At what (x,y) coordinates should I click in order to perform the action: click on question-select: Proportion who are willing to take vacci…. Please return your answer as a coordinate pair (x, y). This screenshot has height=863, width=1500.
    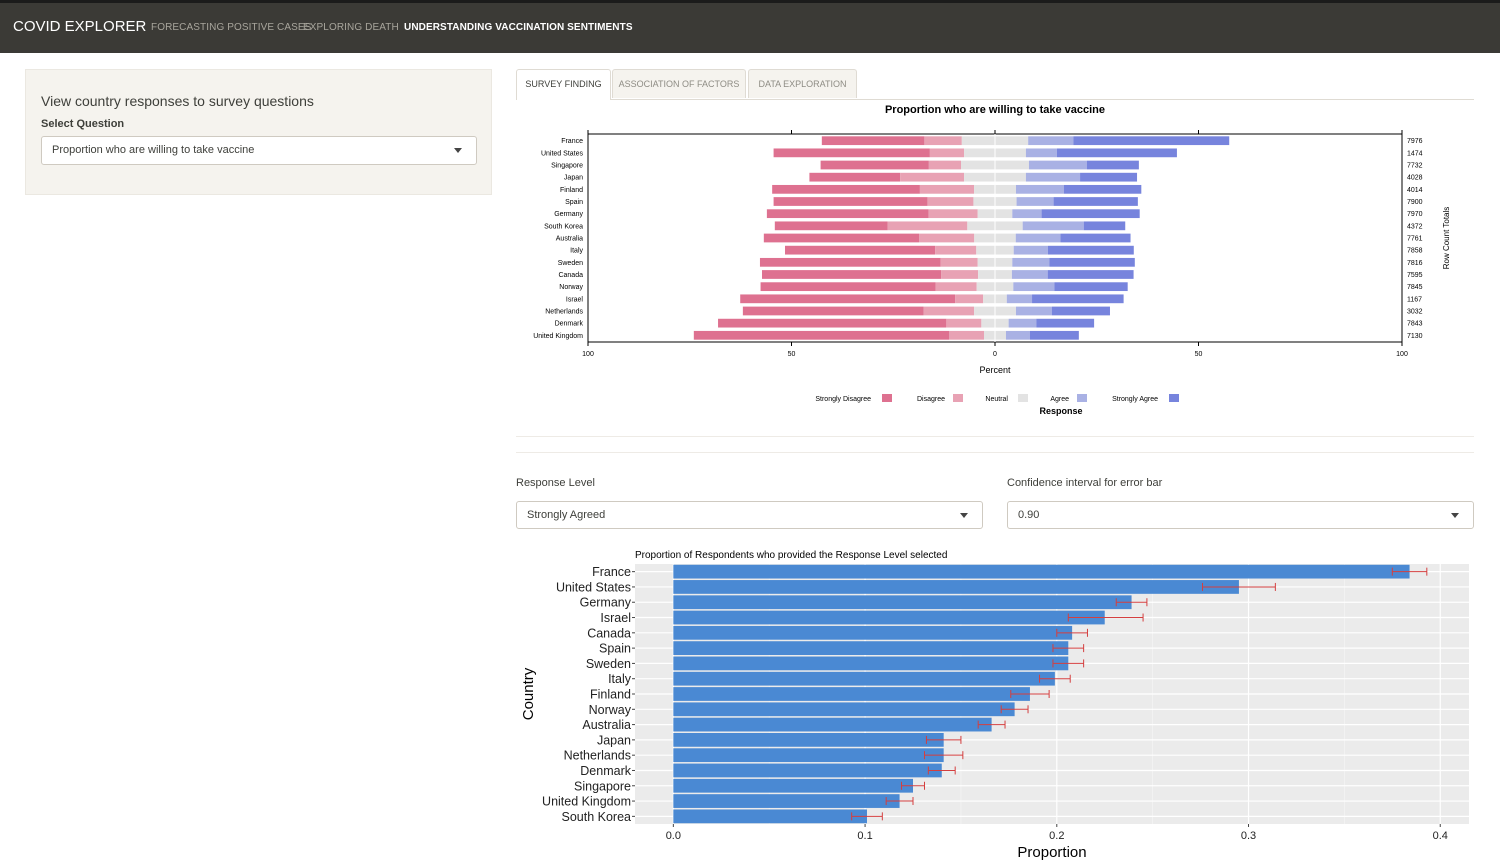
    Looking at the image, I should click on (259, 150).